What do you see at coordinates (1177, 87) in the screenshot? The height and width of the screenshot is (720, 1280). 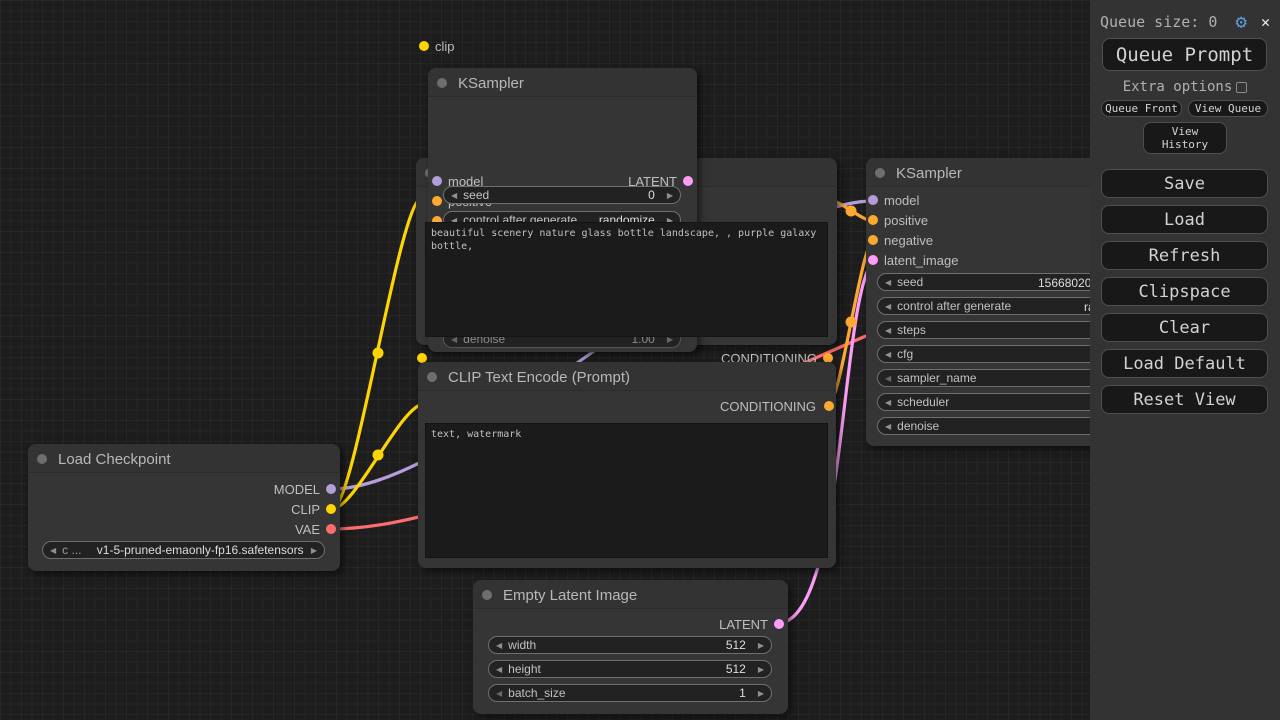 I see `extra-options-label: Extra options` at bounding box center [1177, 87].